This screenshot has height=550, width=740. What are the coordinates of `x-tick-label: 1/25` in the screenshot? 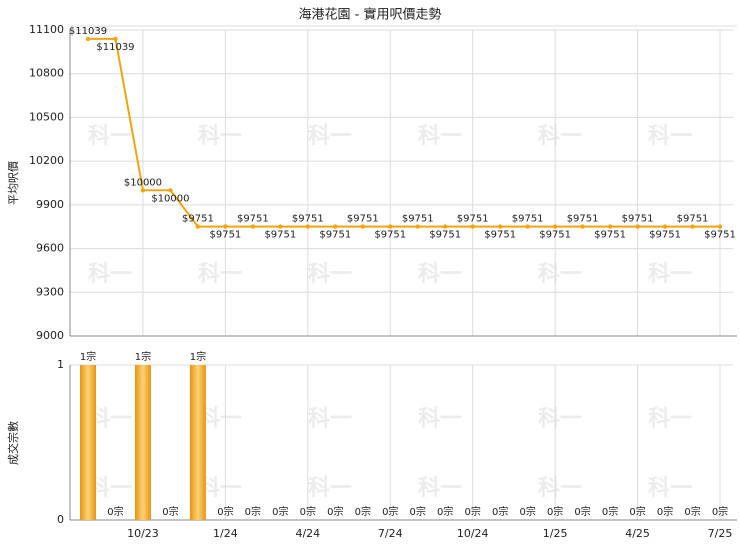 It's located at (555, 533).